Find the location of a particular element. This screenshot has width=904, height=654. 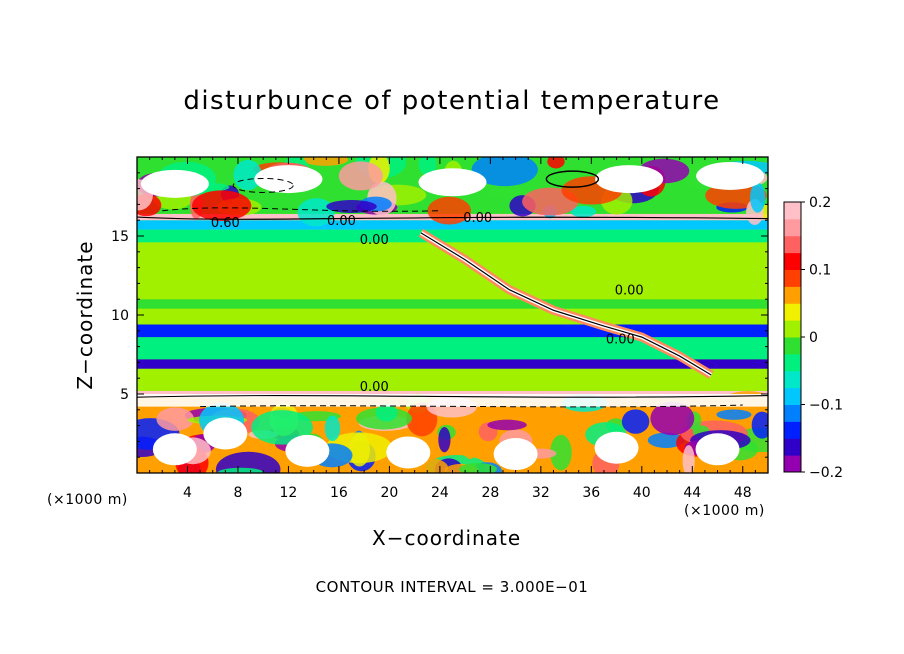

x-tick-label: 48 is located at coordinates (743, 493).